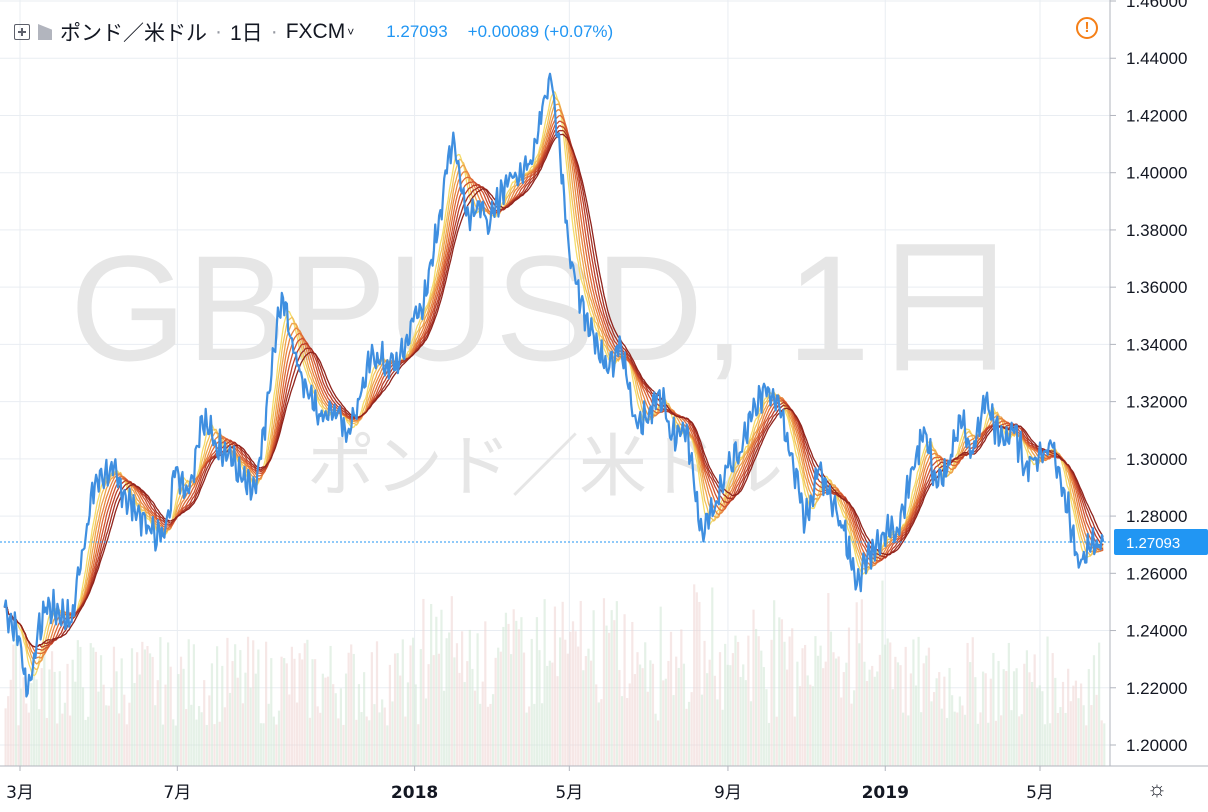 The image size is (1208, 812). What do you see at coordinates (246, 33) in the screenshot?
I see `interval-label: 1日` at bounding box center [246, 33].